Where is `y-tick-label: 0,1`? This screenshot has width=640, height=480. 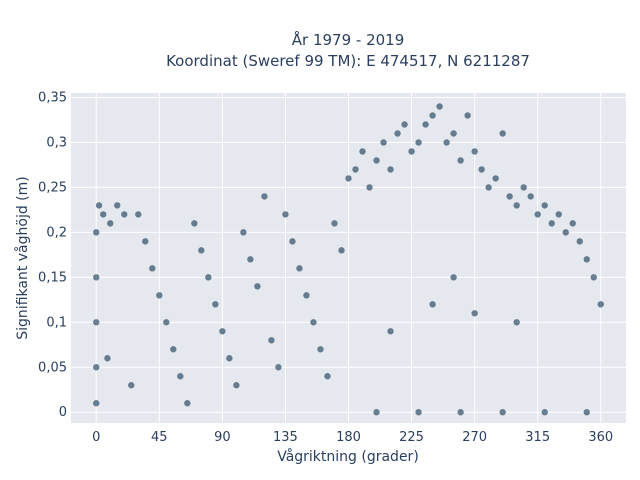
y-tick-label: 0,1 is located at coordinates (56, 322).